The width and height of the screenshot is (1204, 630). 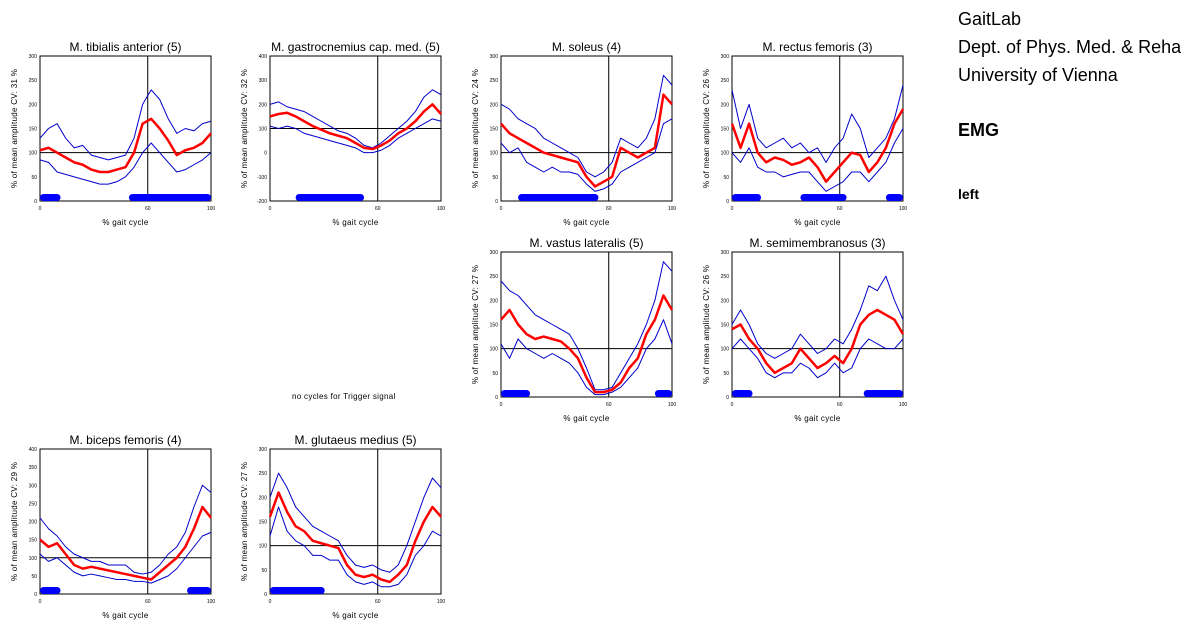 I want to click on y-tick-label: -200, so click(x=262, y=202).